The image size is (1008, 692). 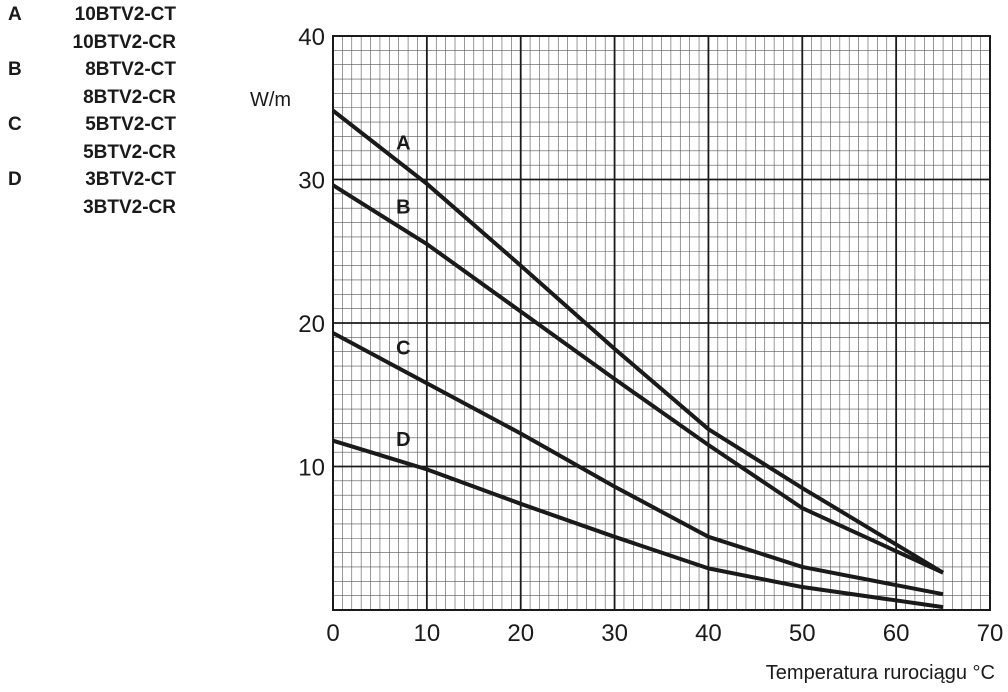 What do you see at coordinates (311, 181) in the screenshot?
I see `y-tick-label: 30` at bounding box center [311, 181].